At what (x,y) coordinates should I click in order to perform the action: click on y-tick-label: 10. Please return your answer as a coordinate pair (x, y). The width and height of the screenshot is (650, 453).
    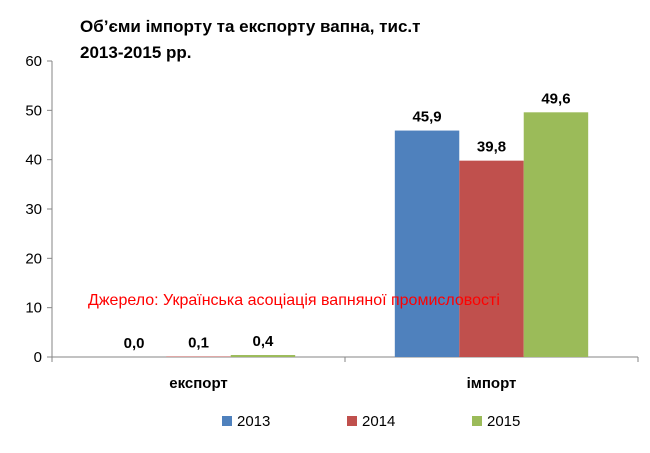
    Looking at the image, I should click on (33, 308).